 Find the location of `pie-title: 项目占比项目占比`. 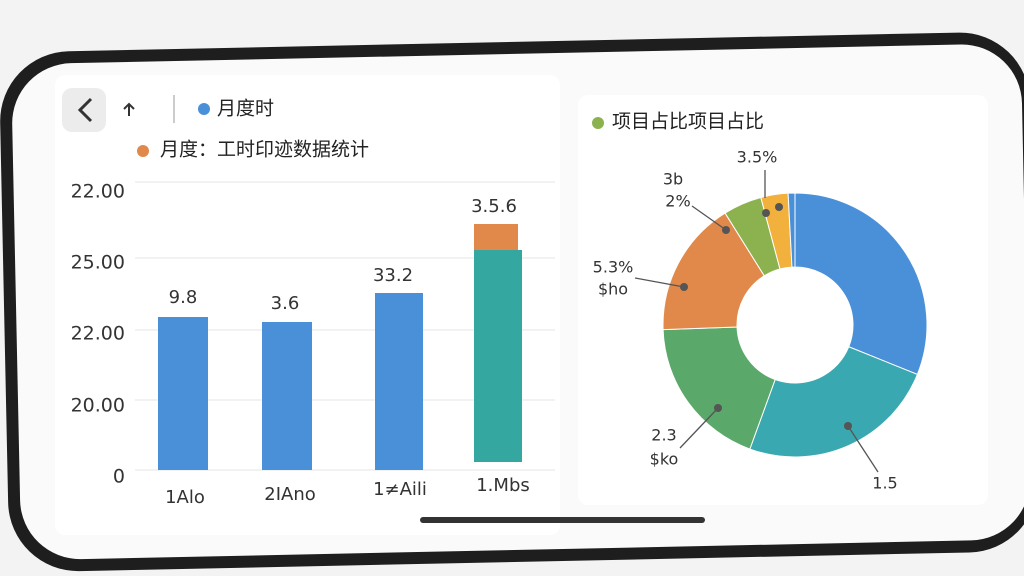

pie-title: 项目占比项目占比 is located at coordinates (688, 122).